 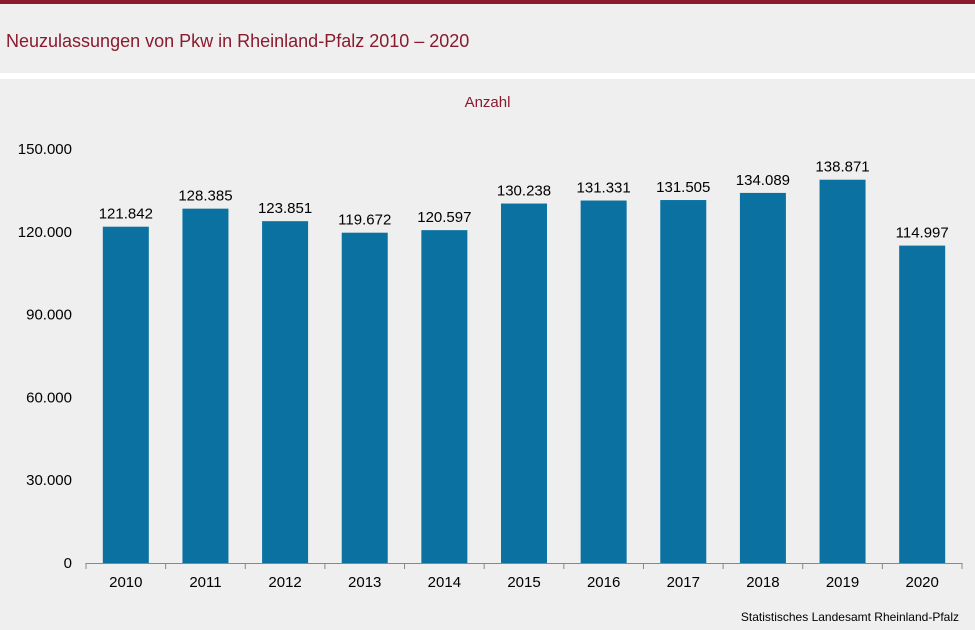 I want to click on x-tick-label-2016: 2016, so click(x=603, y=582).